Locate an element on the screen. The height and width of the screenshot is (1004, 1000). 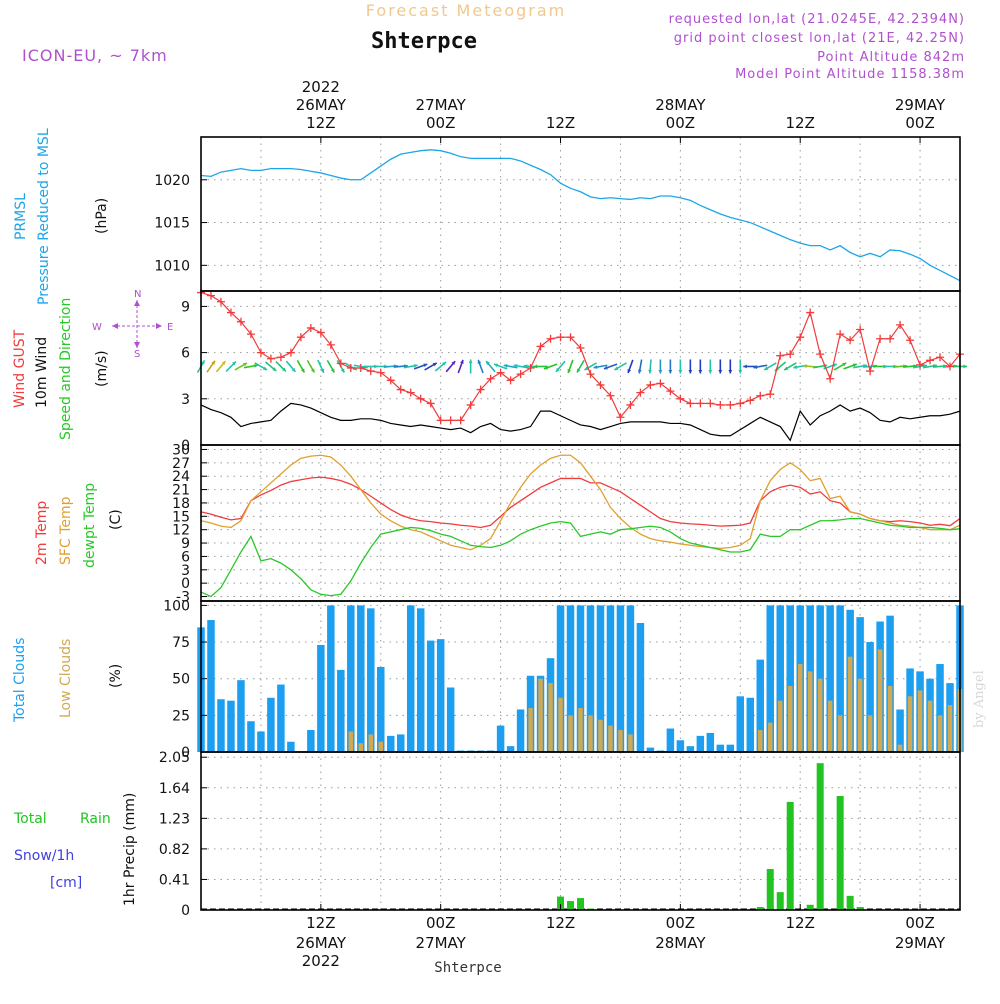
tick-label-temp: 0 is located at coordinates (185, 584).